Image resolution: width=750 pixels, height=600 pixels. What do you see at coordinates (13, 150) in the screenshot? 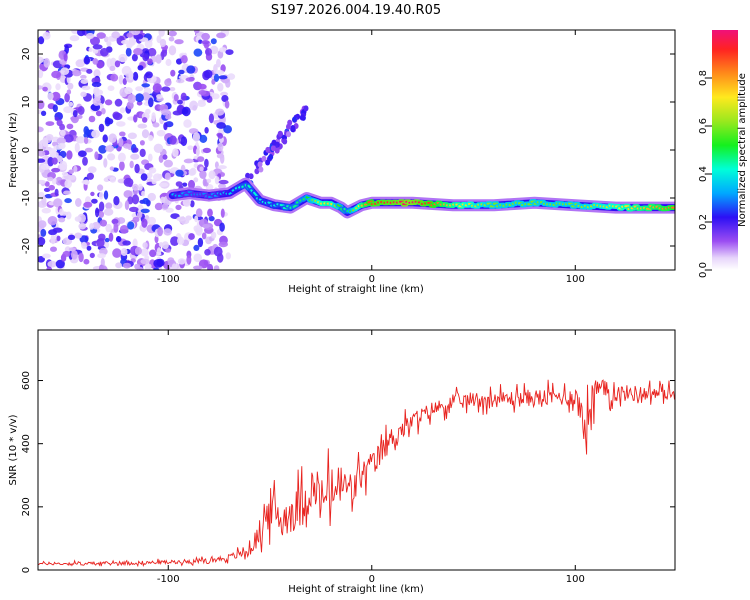
I see `spectrogram-y-label: Frequency (Hz)` at bounding box center [13, 150].